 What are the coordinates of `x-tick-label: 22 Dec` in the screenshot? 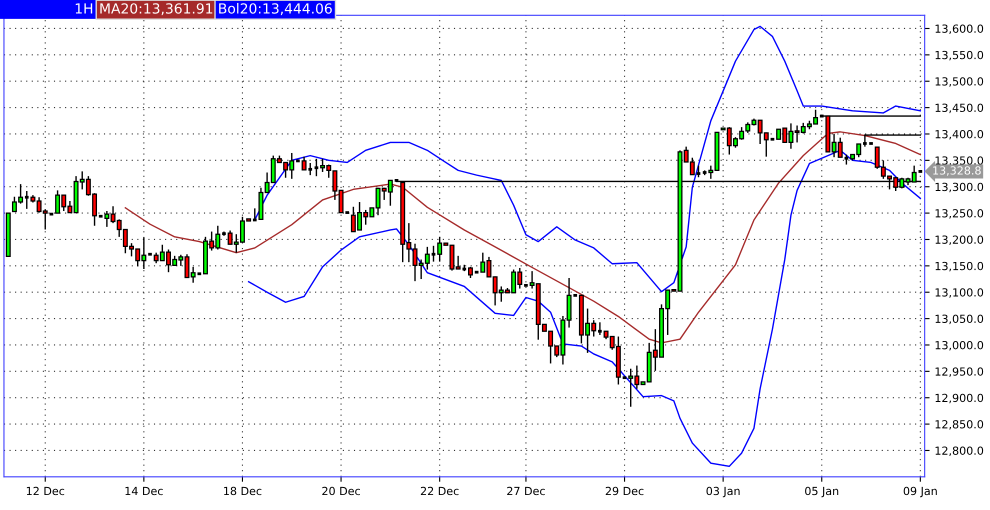 It's located at (439, 491).